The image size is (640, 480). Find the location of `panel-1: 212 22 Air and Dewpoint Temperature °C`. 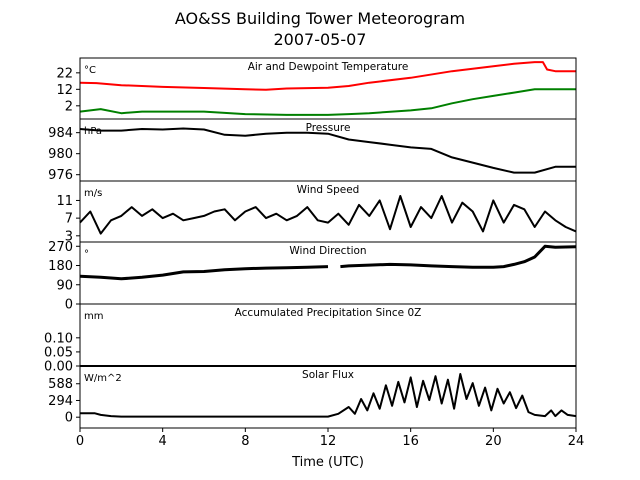

panel-1: 212 22 Air and Dewpoint Temperature °C is located at coordinates (316, 88).